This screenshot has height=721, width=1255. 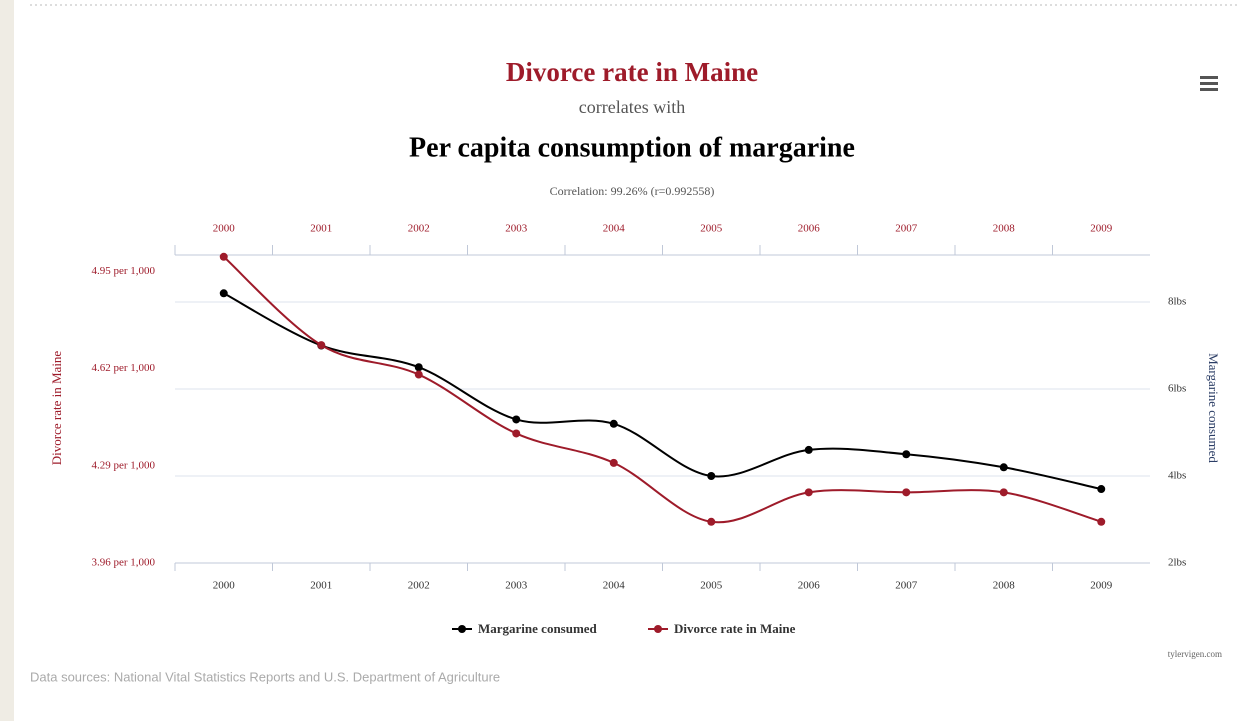 What do you see at coordinates (1177, 389) in the screenshot?
I see `y2-tick-label: 6lbs` at bounding box center [1177, 389].